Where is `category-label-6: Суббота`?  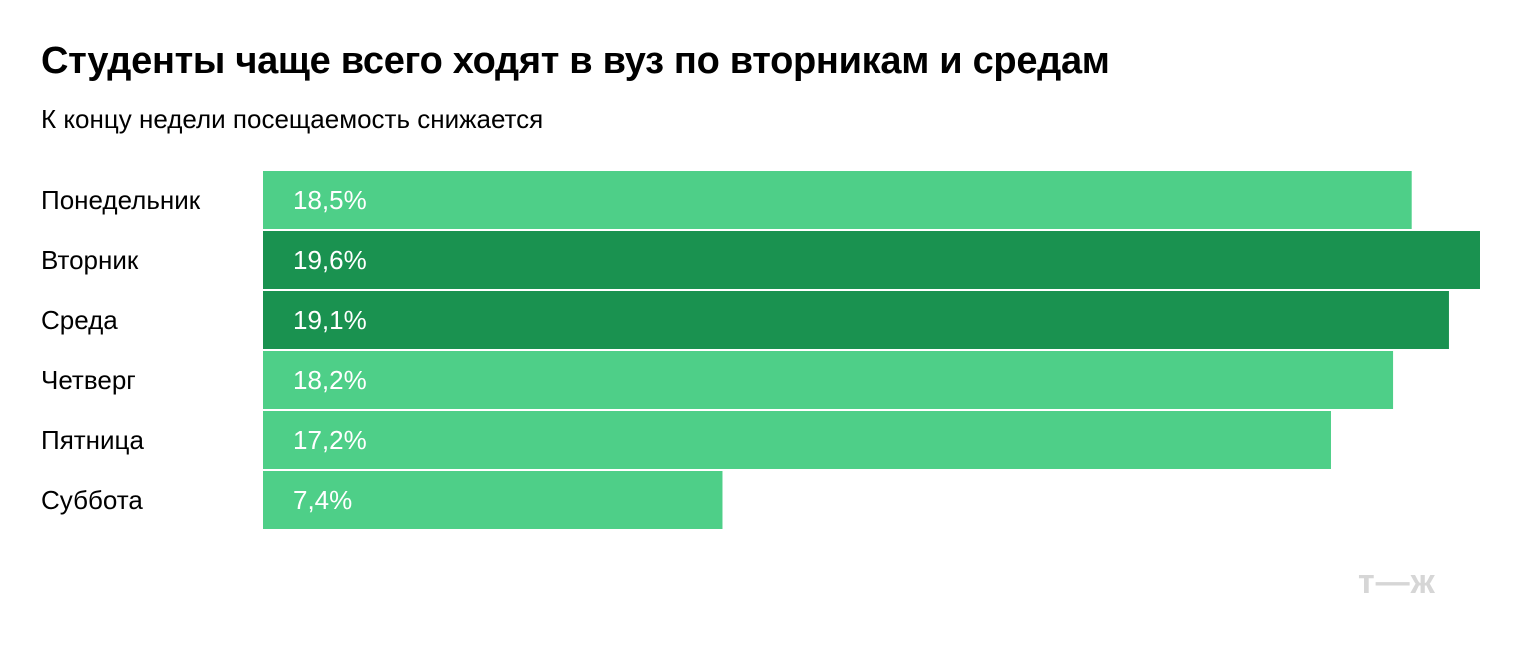
category-label-6: Суббота is located at coordinates (92, 500).